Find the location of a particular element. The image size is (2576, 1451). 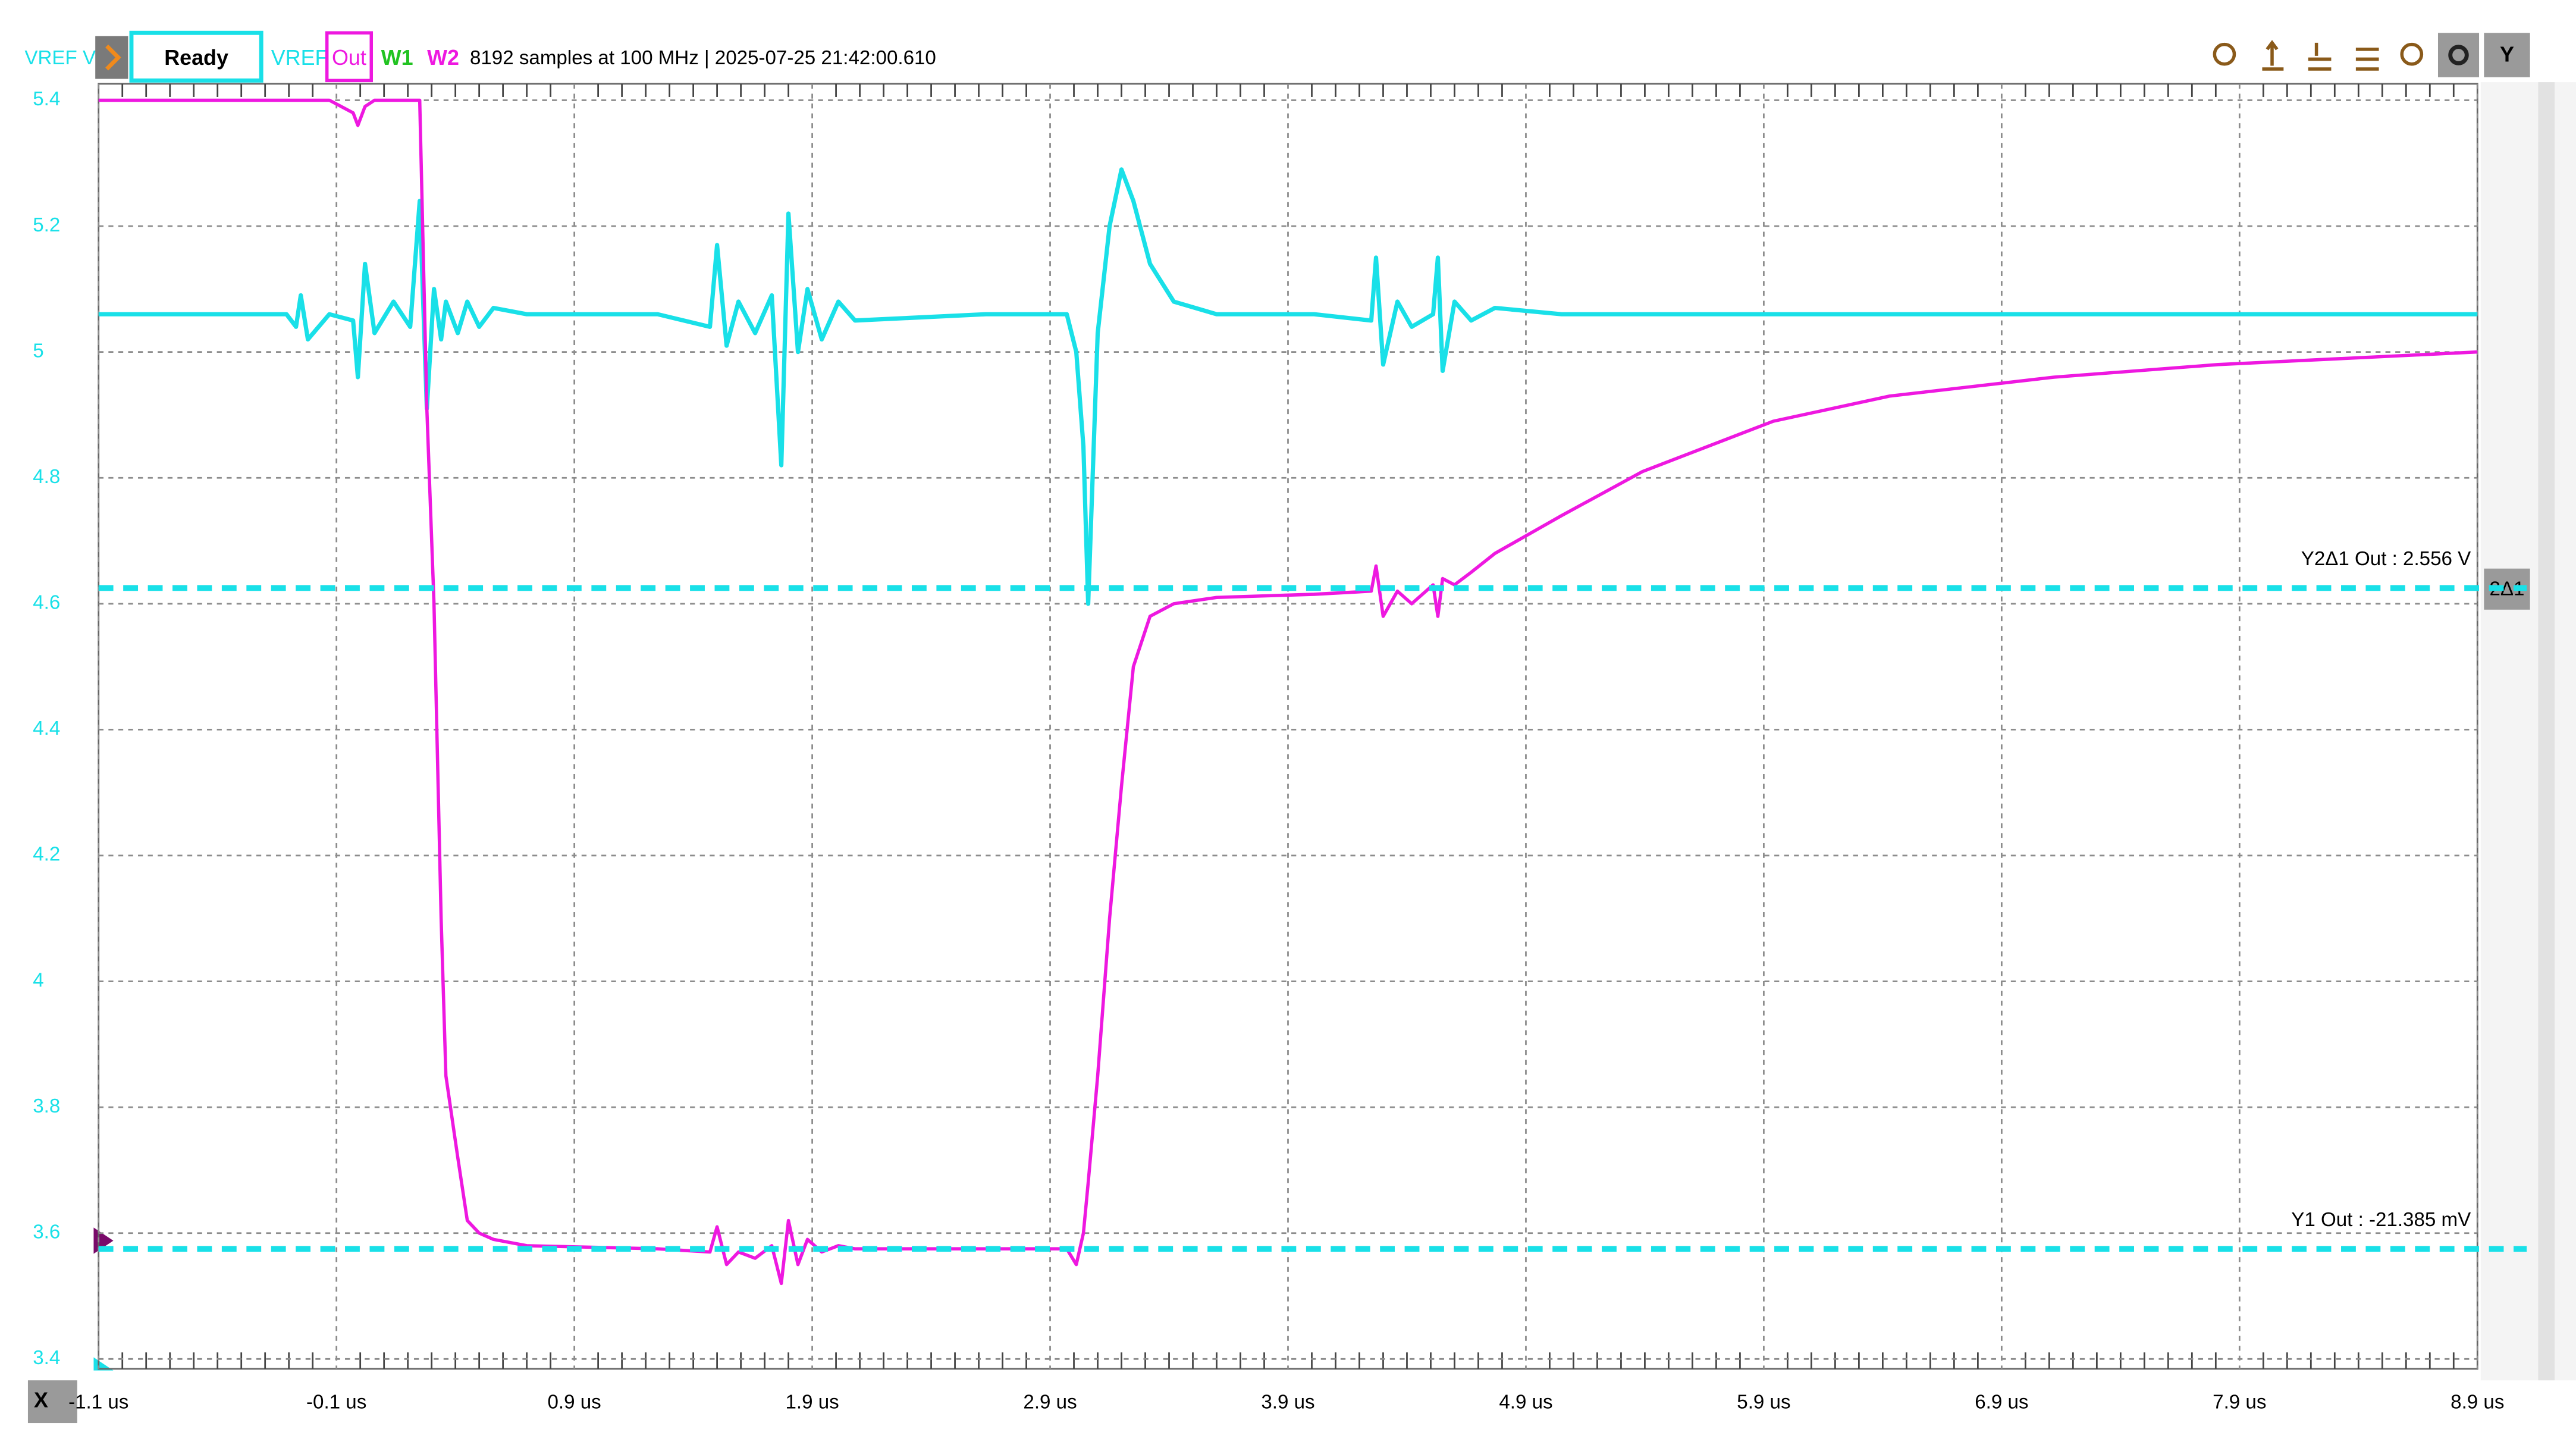

y-tick-label: 4 is located at coordinates (38, 980).